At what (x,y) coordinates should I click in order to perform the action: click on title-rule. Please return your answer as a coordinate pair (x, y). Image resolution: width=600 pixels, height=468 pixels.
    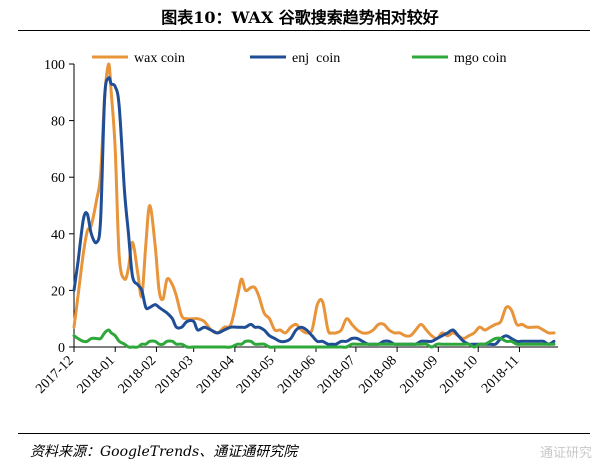
    Looking at the image, I should click on (304, 30).